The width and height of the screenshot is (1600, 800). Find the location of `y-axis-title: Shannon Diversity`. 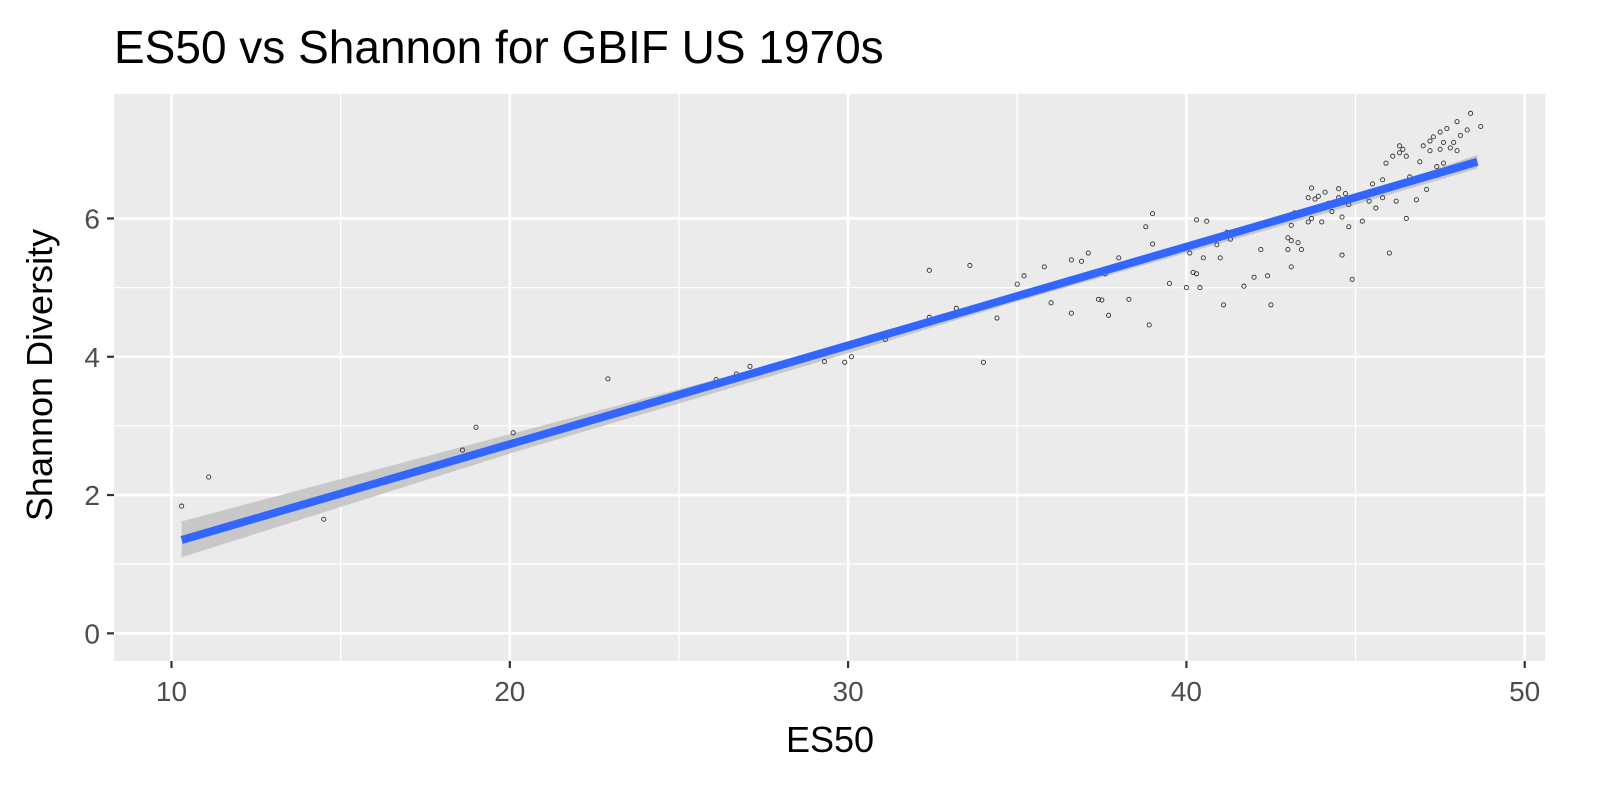

y-axis-title: Shannon Diversity is located at coordinates (39, 375).